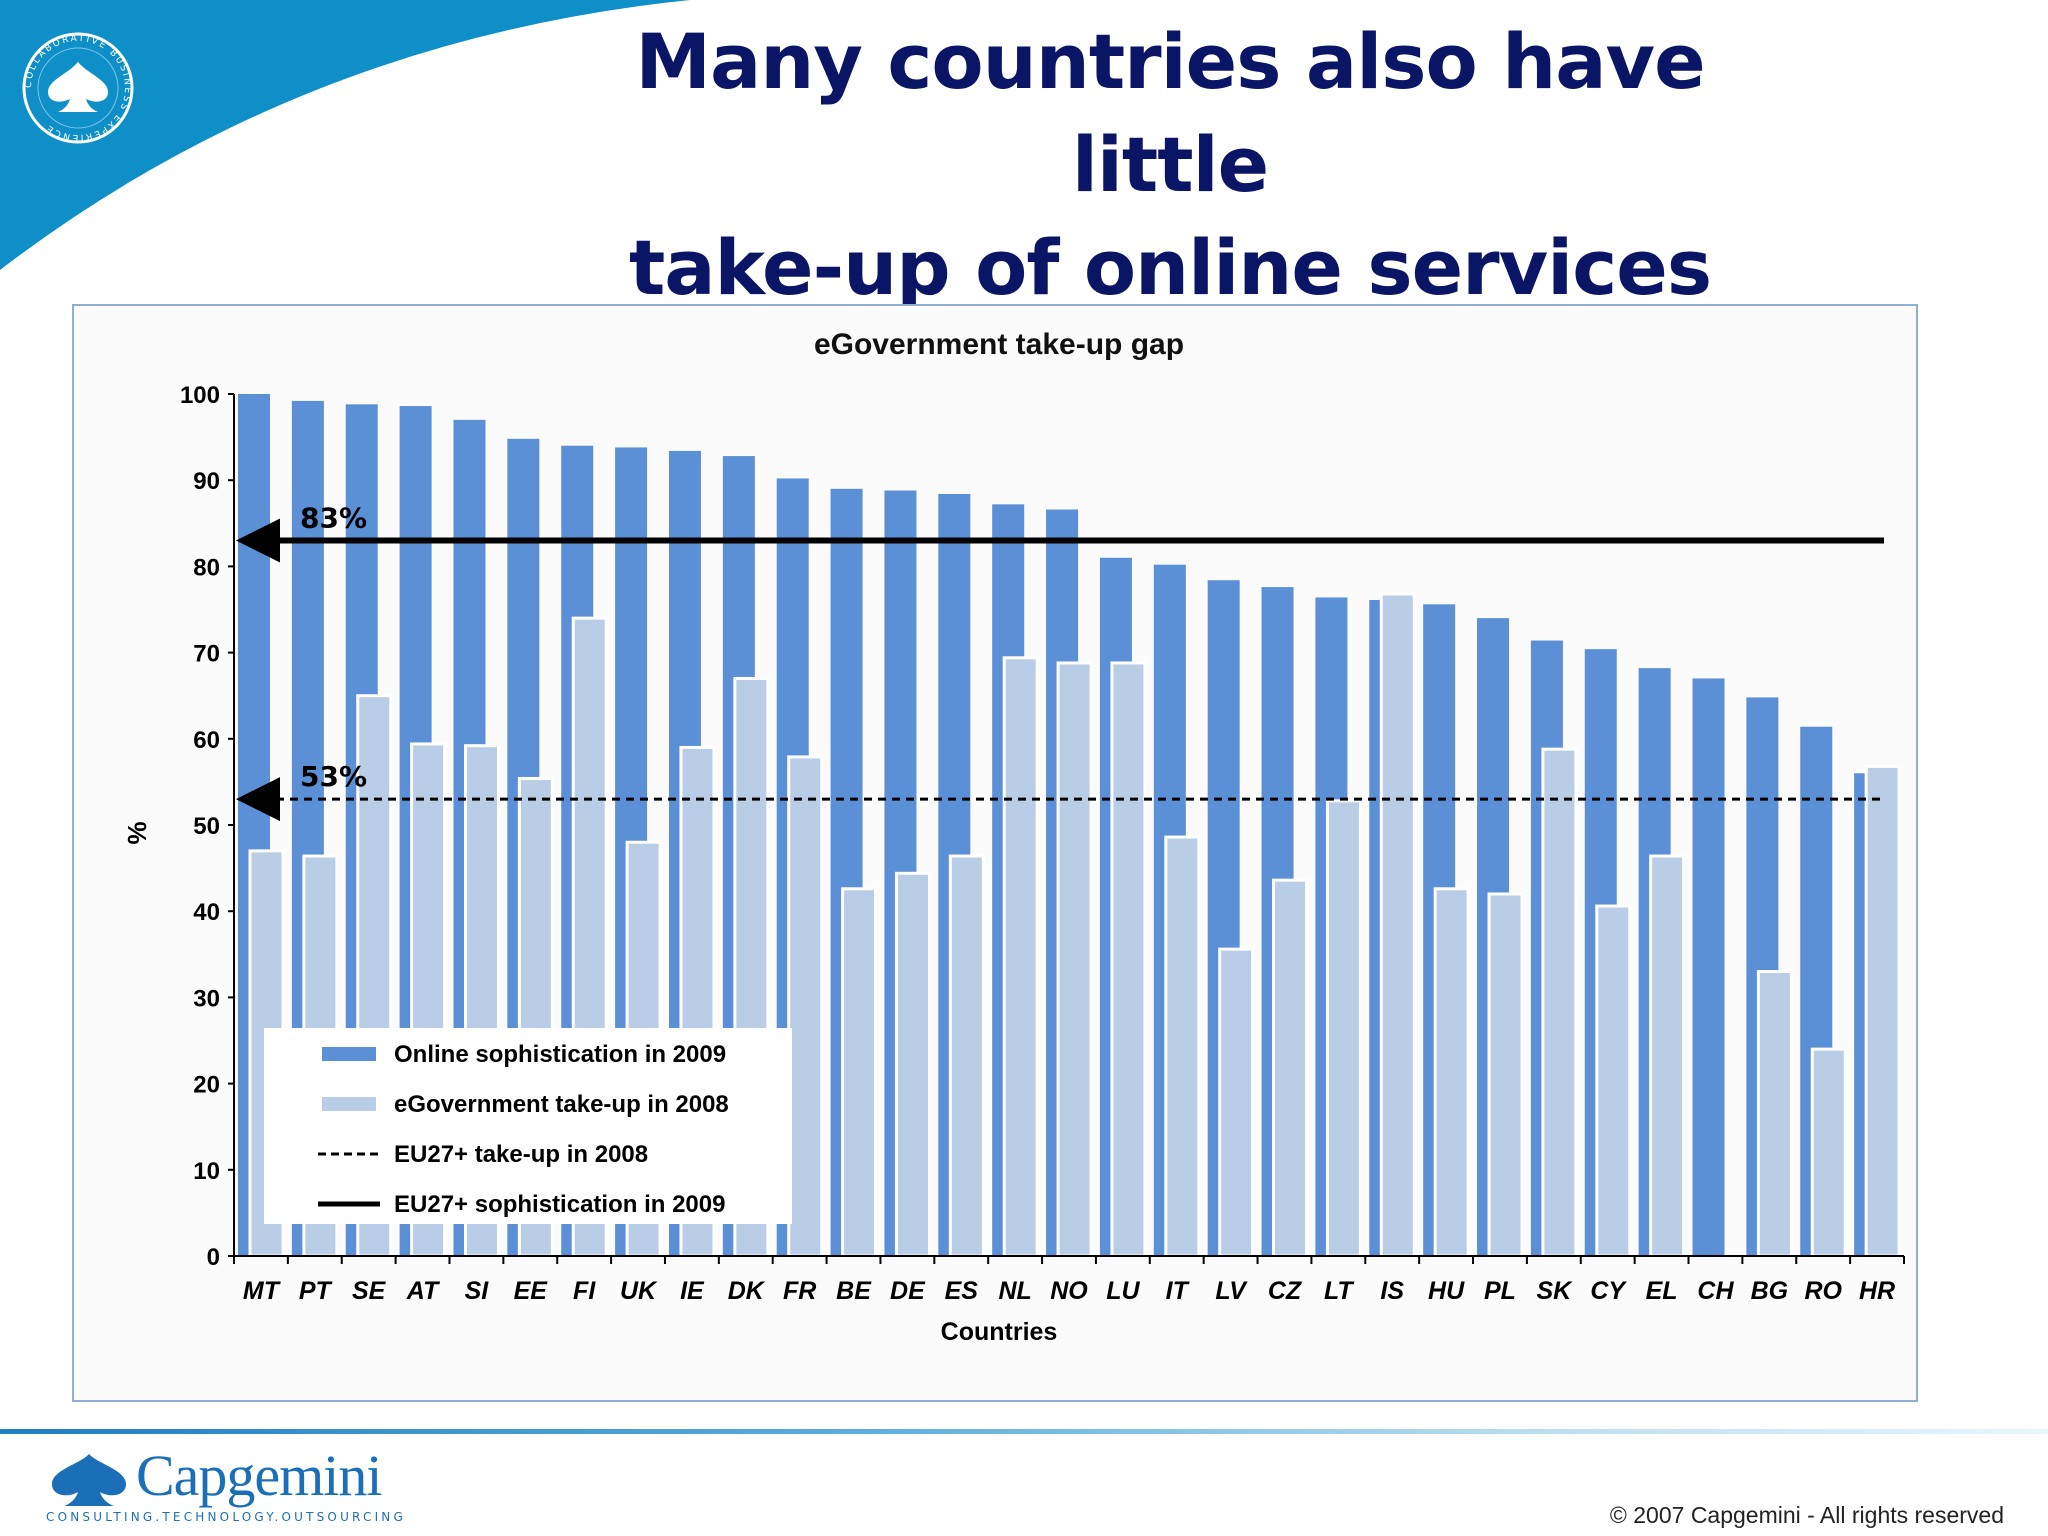  What do you see at coordinates (78, 88) in the screenshot?
I see `collaborative-badge-icon: COLLABORATIVE BUSINESS EXPERIENCE` at bounding box center [78, 88].